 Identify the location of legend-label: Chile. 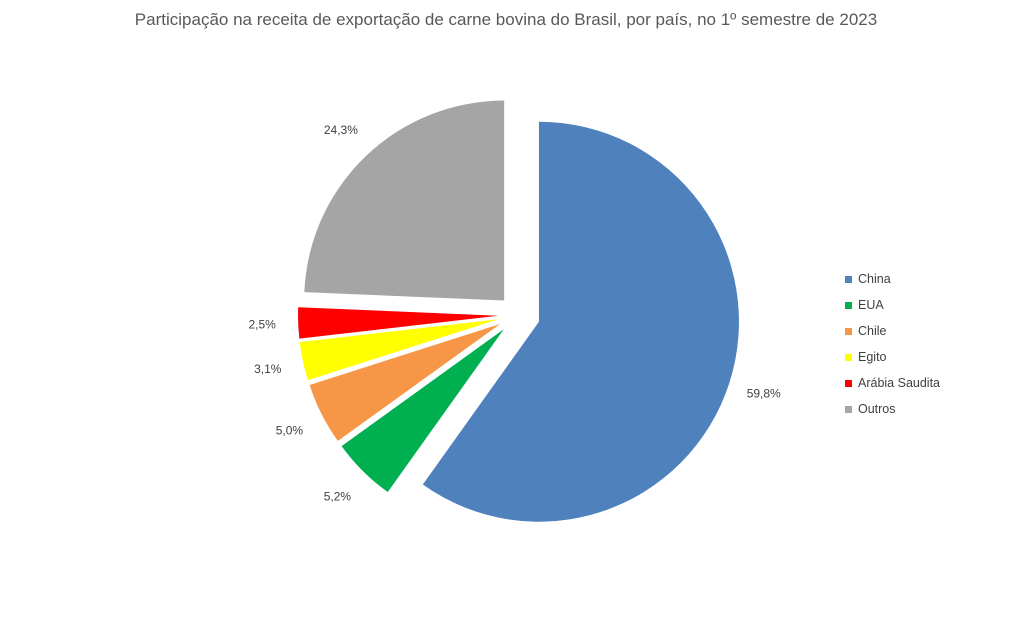
(872, 331).